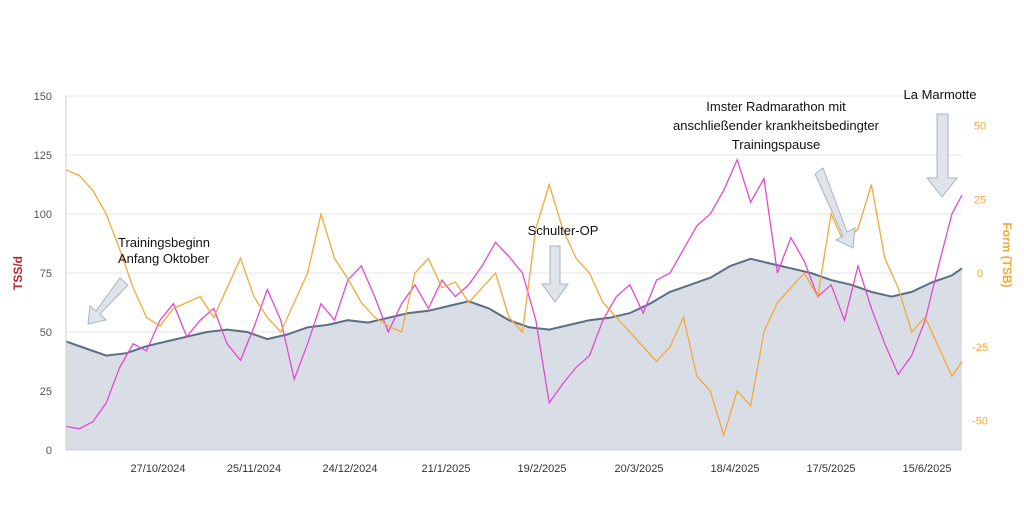 This screenshot has width=1024, height=505. I want to click on annotation-text: Imster Radmarathon mit, so click(776, 106).